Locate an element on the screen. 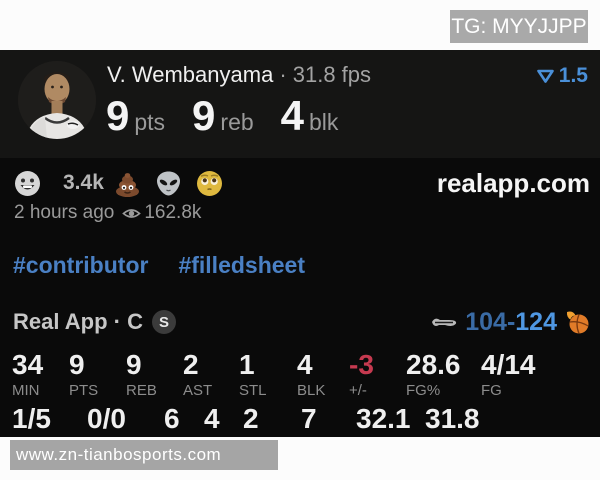 The width and height of the screenshot is (600, 480). stat-r2-4-value: 4 is located at coordinates (212, 418).